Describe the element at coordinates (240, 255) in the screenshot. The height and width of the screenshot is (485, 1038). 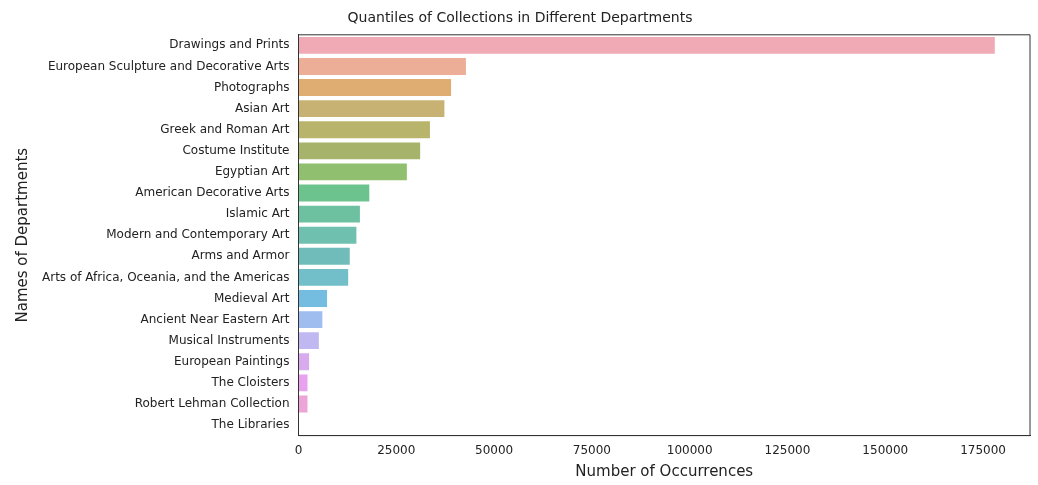
I see `y-tick-label: Arms and Armor` at that location.